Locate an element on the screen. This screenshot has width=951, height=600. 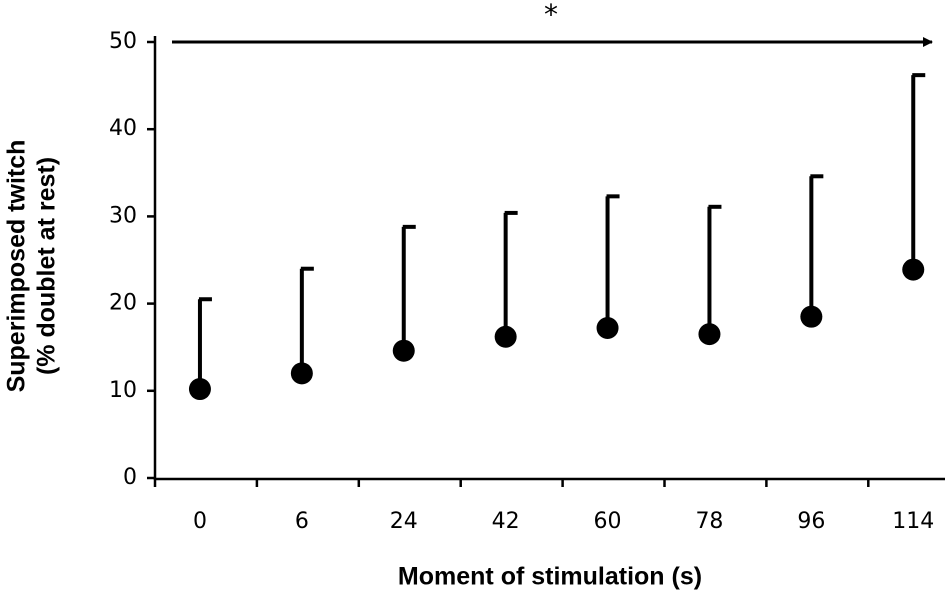
x-tick-label: 0 is located at coordinates (200, 521).